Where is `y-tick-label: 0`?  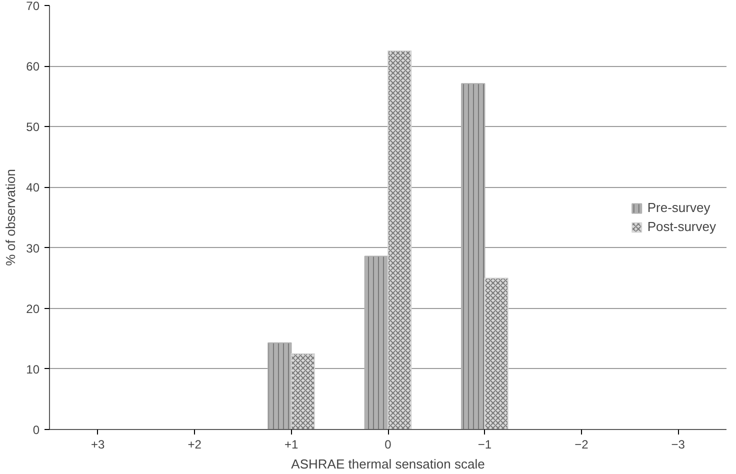 y-tick-label: 0 is located at coordinates (36, 430).